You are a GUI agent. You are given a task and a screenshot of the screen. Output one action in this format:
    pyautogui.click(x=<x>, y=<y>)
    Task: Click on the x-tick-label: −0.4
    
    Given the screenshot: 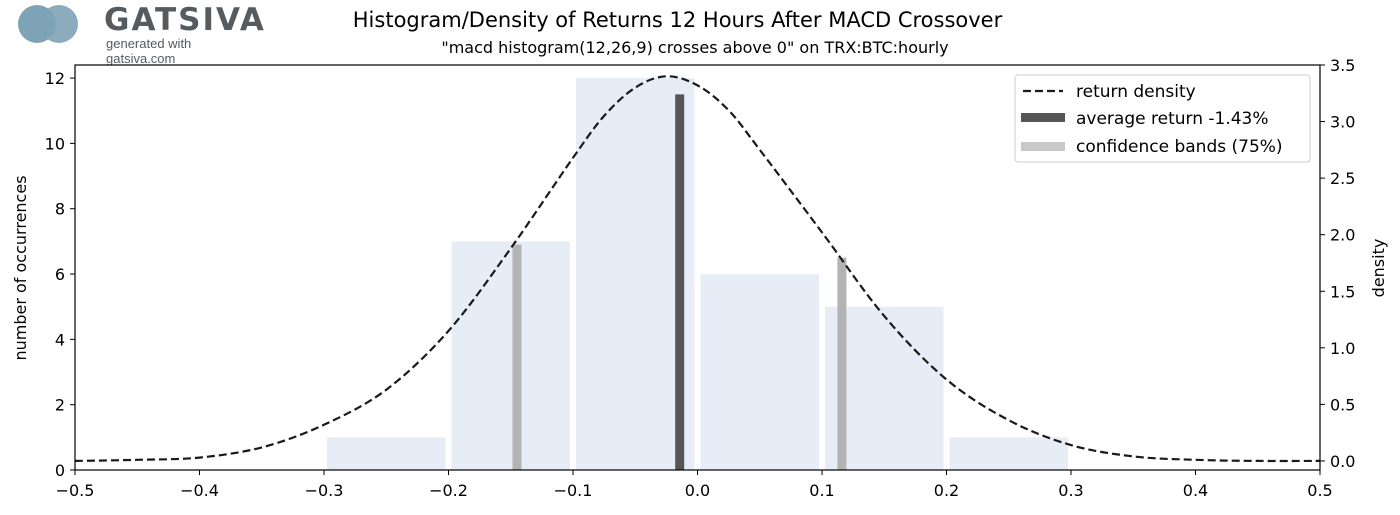 What is the action you would take?
    pyautogui.click(x=199, y=490)
    